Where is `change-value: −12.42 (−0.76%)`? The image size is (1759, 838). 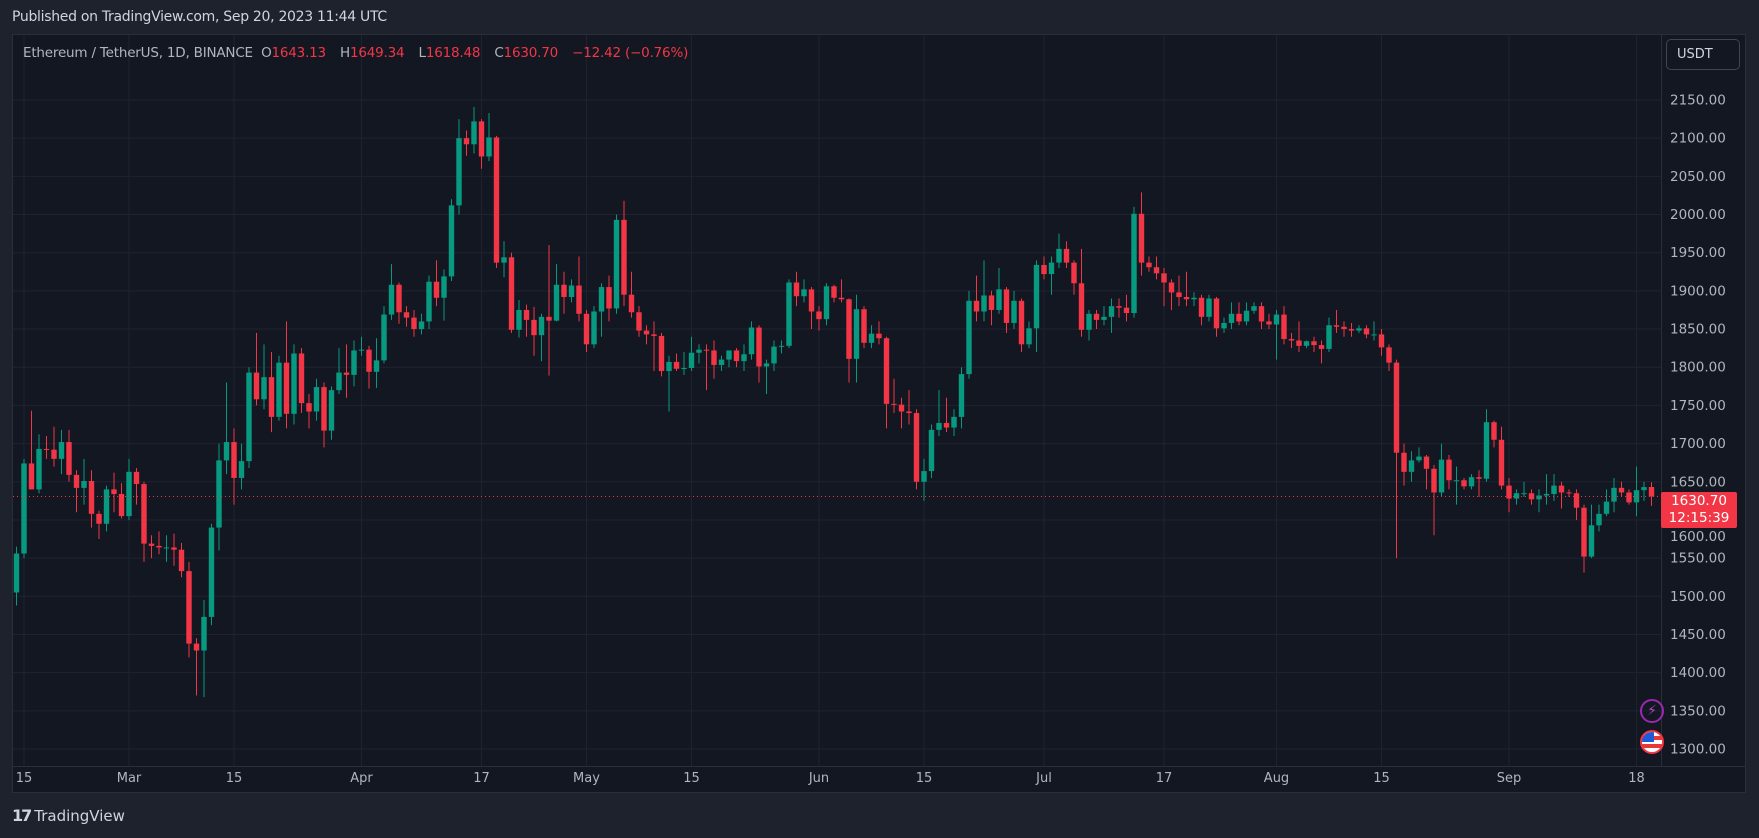
change-value: −12.42 (−0.76%) is located at coordinates (630, 53).